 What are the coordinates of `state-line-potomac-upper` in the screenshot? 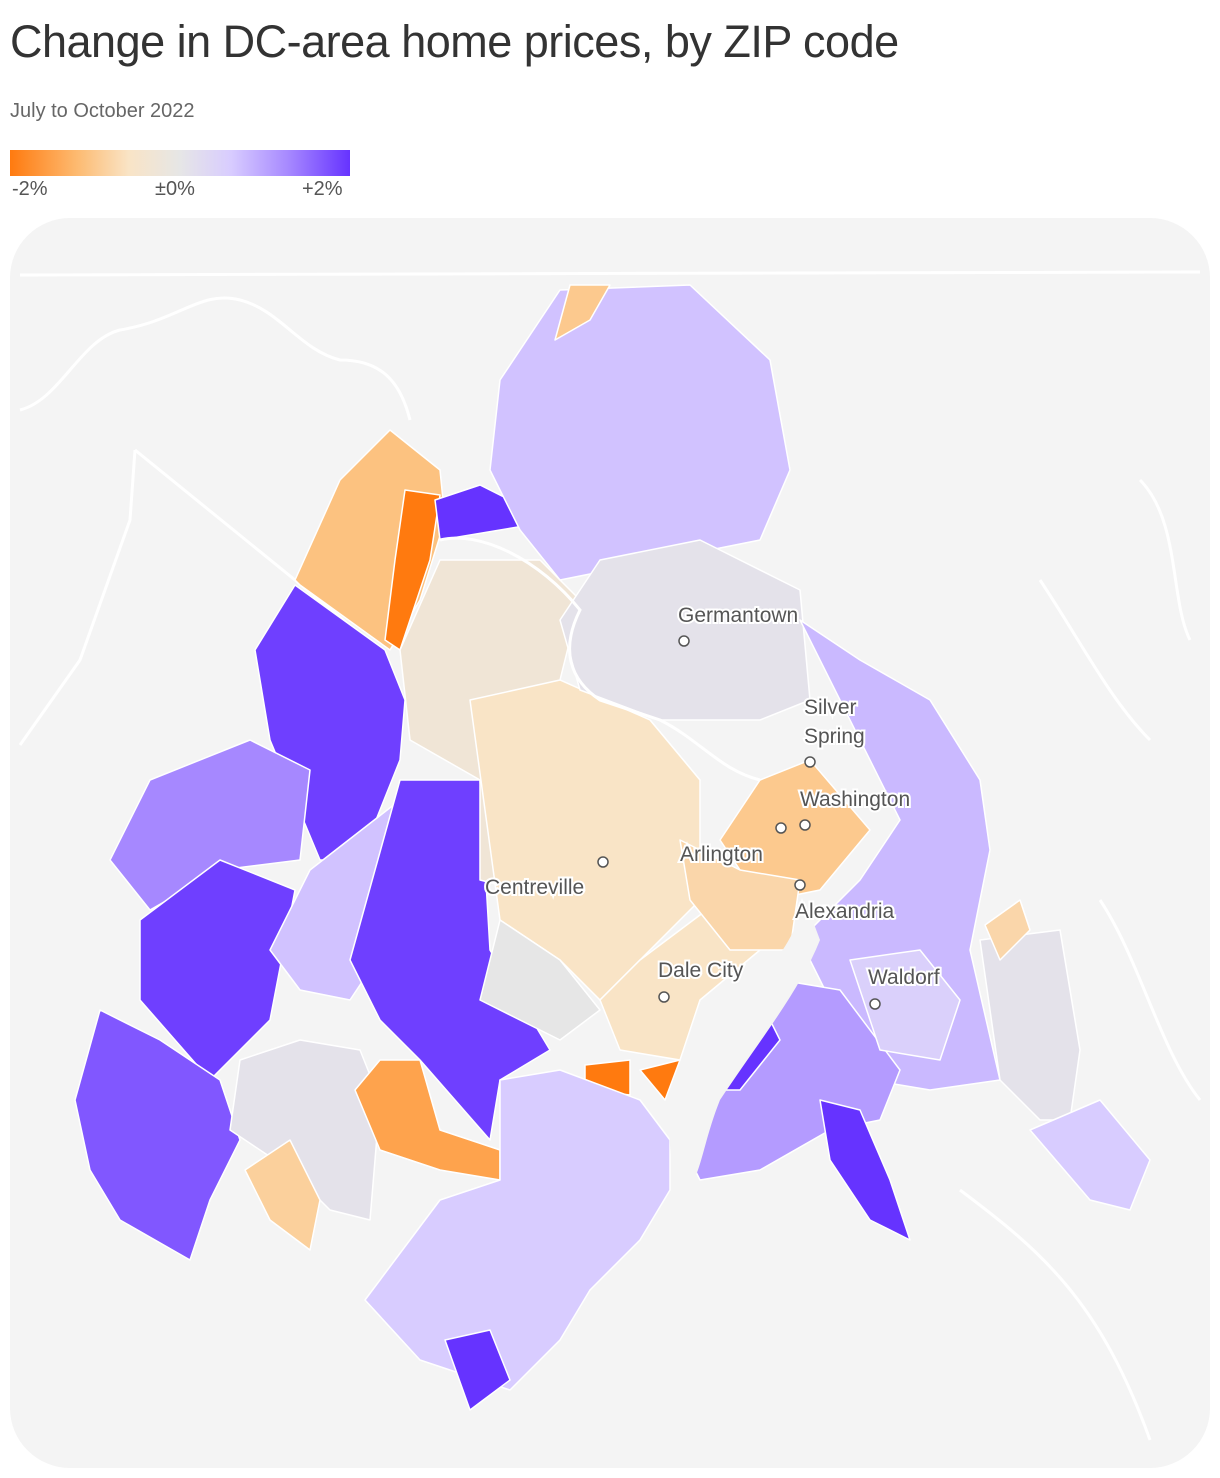 It's located at (215, 358).